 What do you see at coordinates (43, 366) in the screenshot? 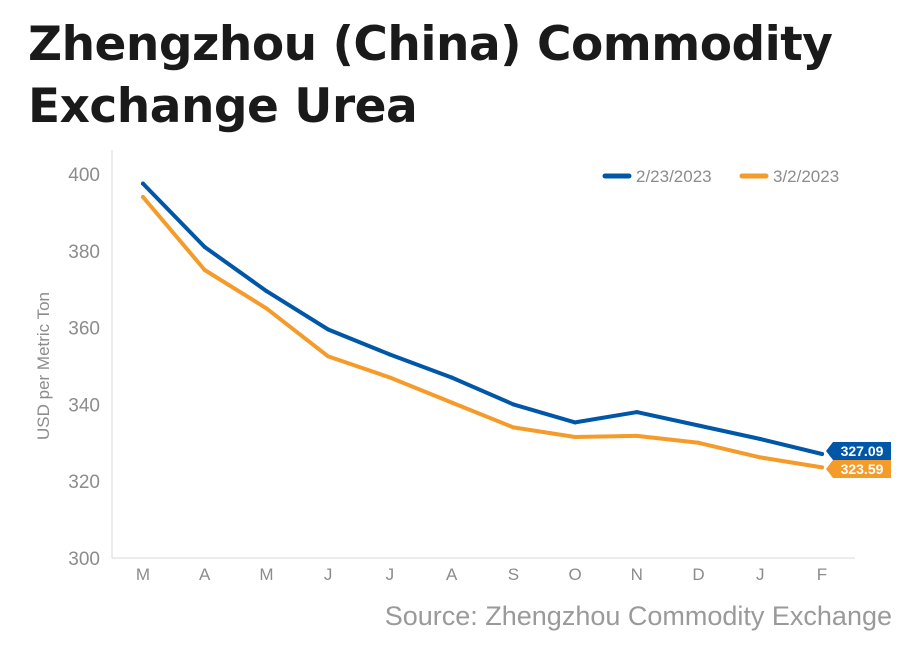
I see `y-axis-label: USD per Metric Ton` at bounding box center [43, 366].